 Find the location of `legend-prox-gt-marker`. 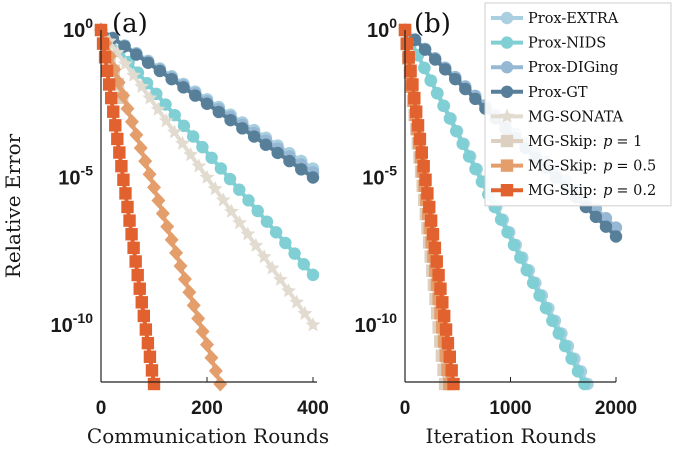

legend-prox-gt-marker is located at coordinates (507, 92).